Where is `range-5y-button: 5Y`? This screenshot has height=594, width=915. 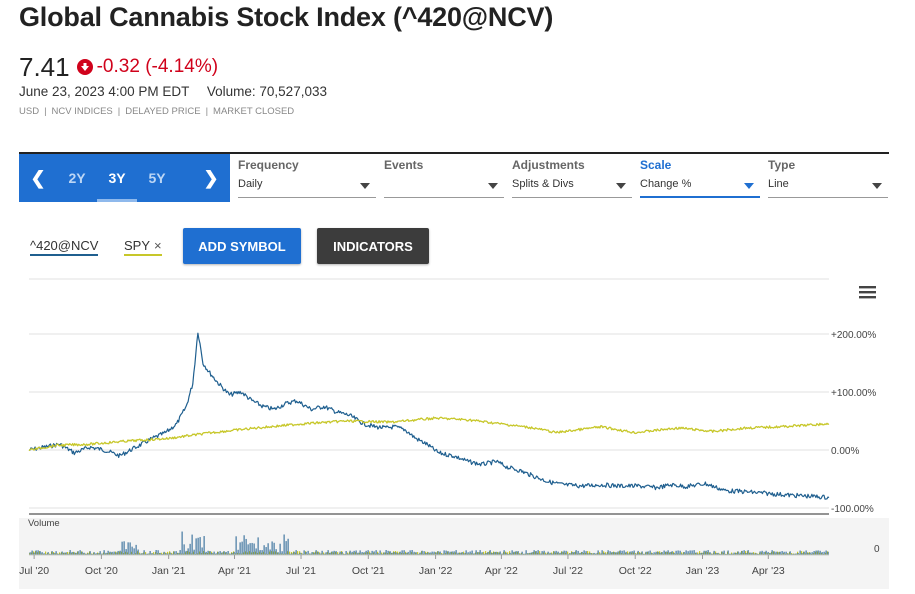 range-5y-button: 5Y is located at coordinates (157, 178).